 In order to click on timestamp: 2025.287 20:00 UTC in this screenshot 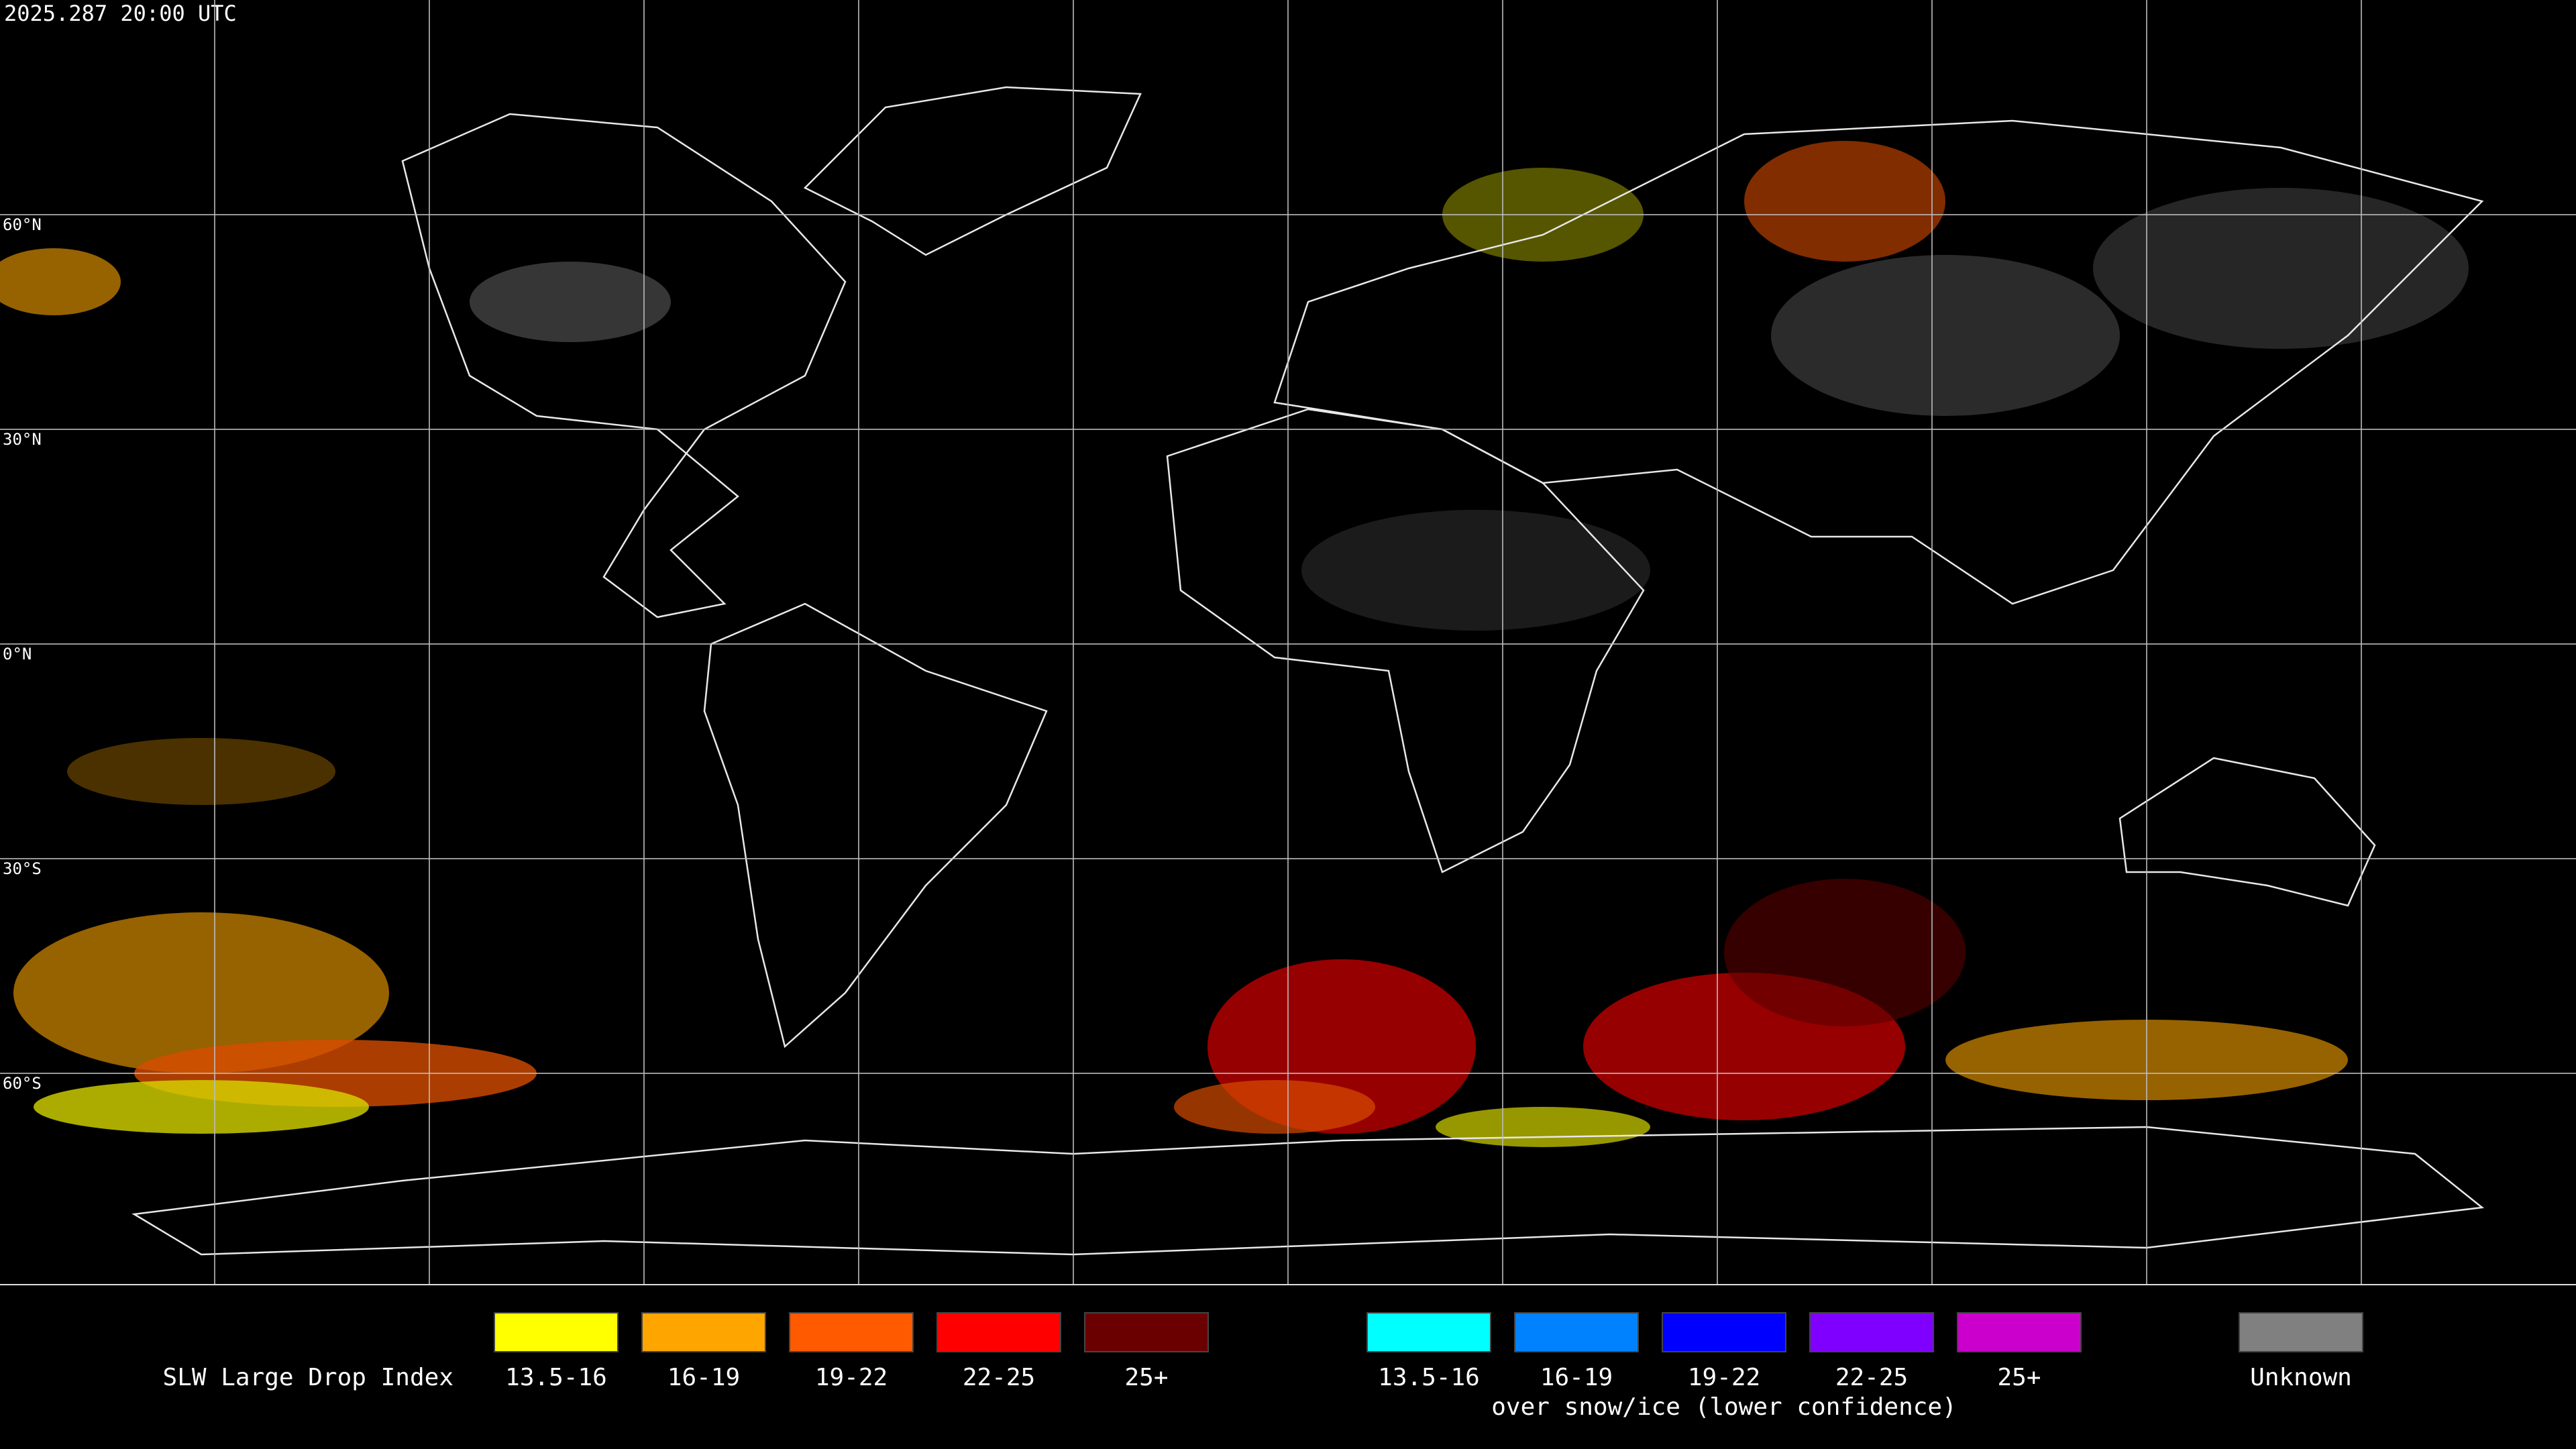, I will do `click(120, 13)`.